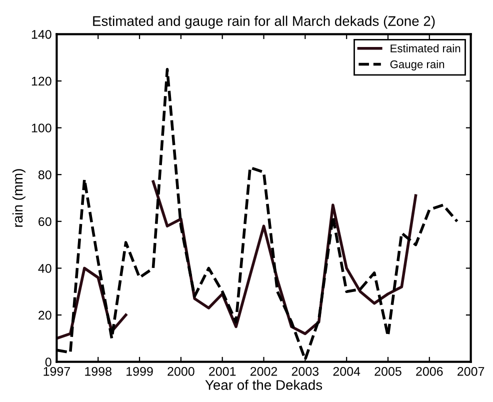 The image size is (493, 402). What do you see at coordinates (42, 81) in the screenshot?
I see `y-tick-label: 120` at bounding box center [42, 81].